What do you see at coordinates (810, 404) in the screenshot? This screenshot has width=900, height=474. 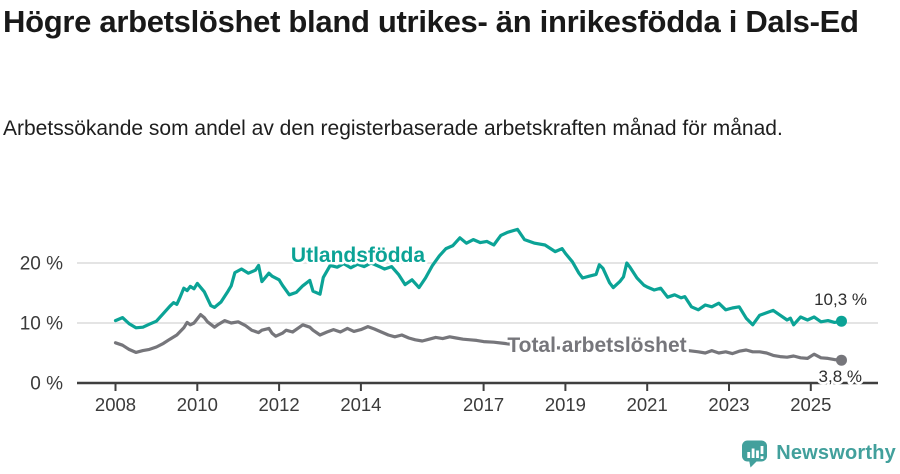 I see `x-axis-label: 2025` at bounding box center [810, 404].